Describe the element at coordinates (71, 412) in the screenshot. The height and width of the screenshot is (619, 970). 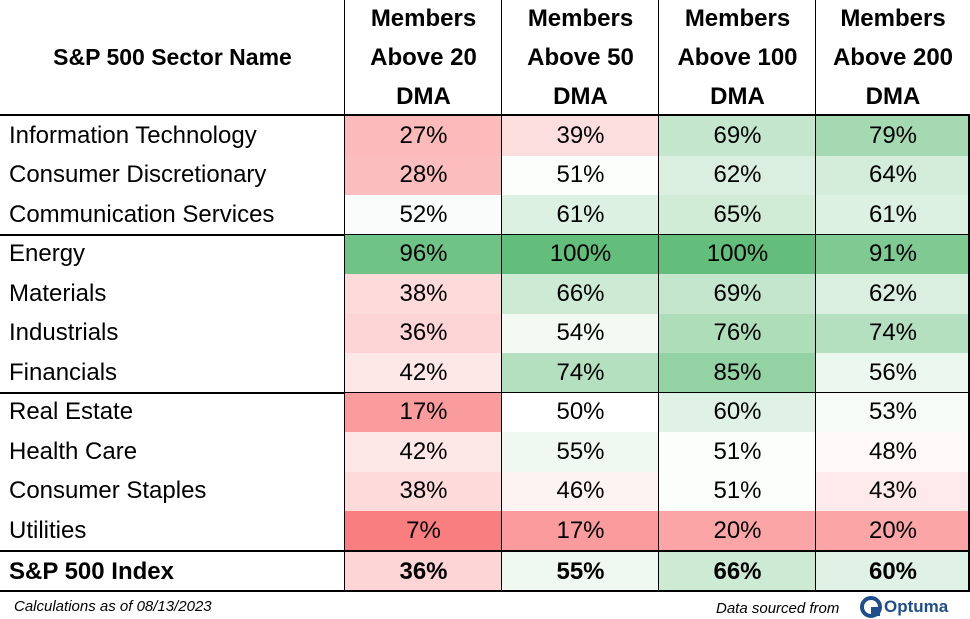
I see `sector-name: Real Estate` at that location.